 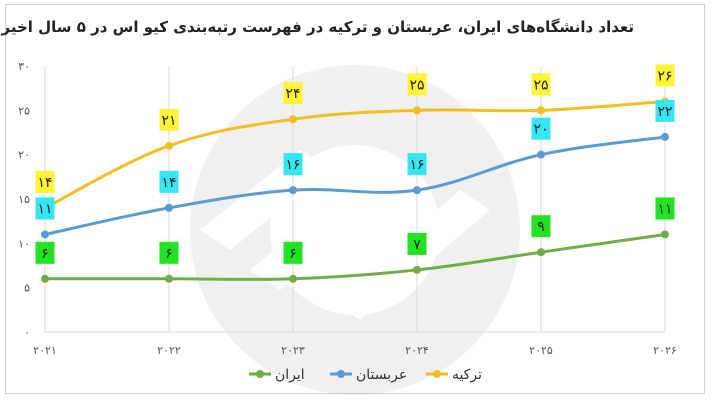 I want to click on x-tick-label: ۲۰۲۶, so click(x=665, y=350).